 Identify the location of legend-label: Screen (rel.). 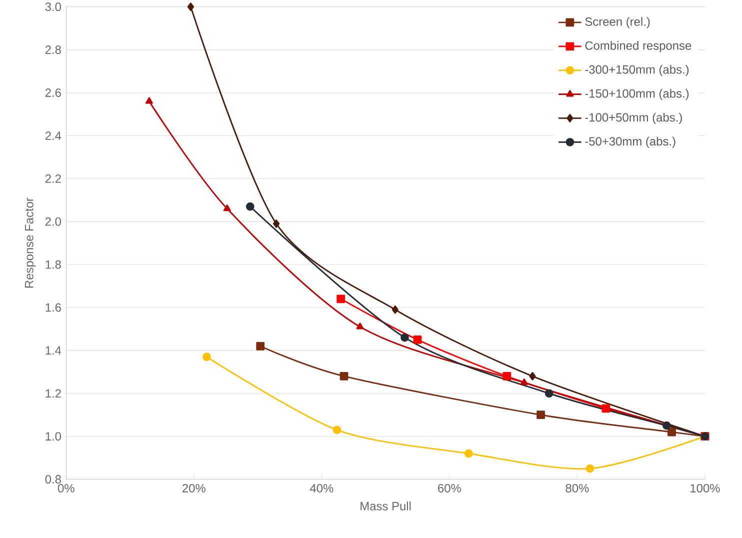
(617, 22).